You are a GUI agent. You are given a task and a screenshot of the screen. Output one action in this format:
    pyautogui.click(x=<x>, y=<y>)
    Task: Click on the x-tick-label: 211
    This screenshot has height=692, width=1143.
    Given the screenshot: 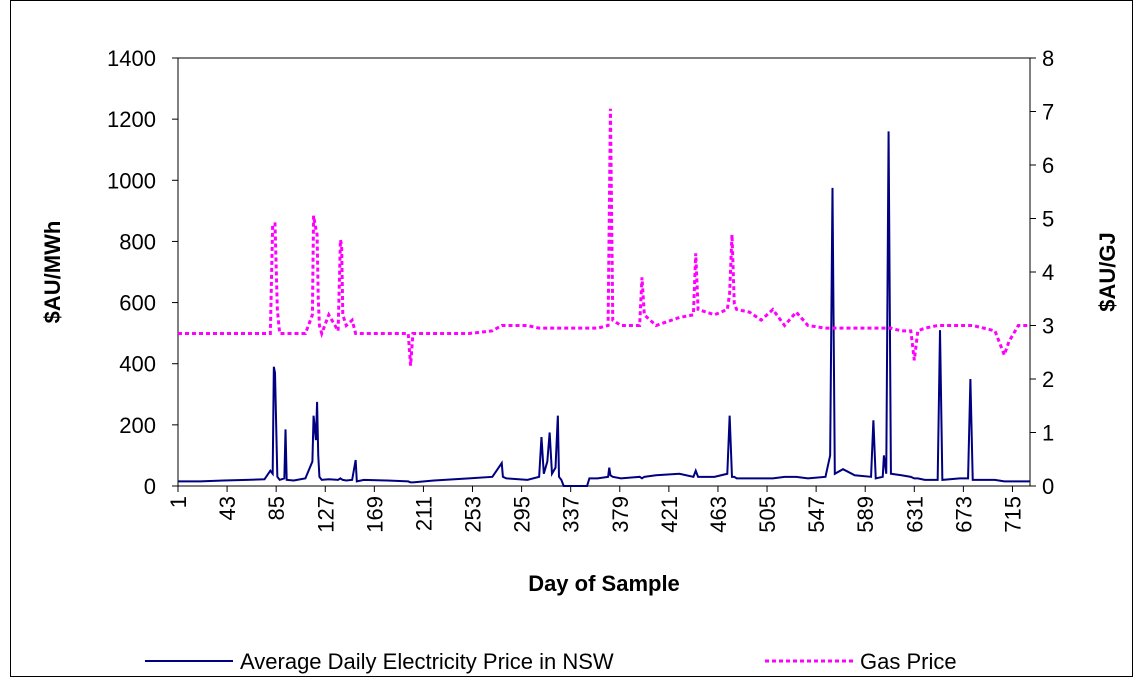 What is the action you would take?
    pyautogui.click(x=423, y=513)
    